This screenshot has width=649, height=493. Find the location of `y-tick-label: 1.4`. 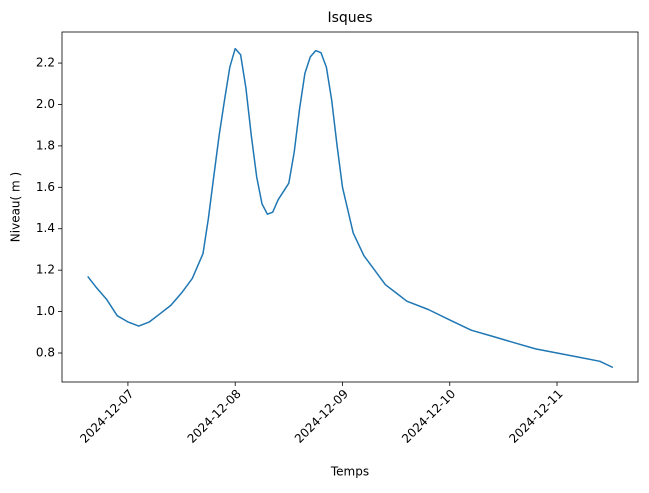

y-tick-label: 1.4 is located at coordinates (45, 228).